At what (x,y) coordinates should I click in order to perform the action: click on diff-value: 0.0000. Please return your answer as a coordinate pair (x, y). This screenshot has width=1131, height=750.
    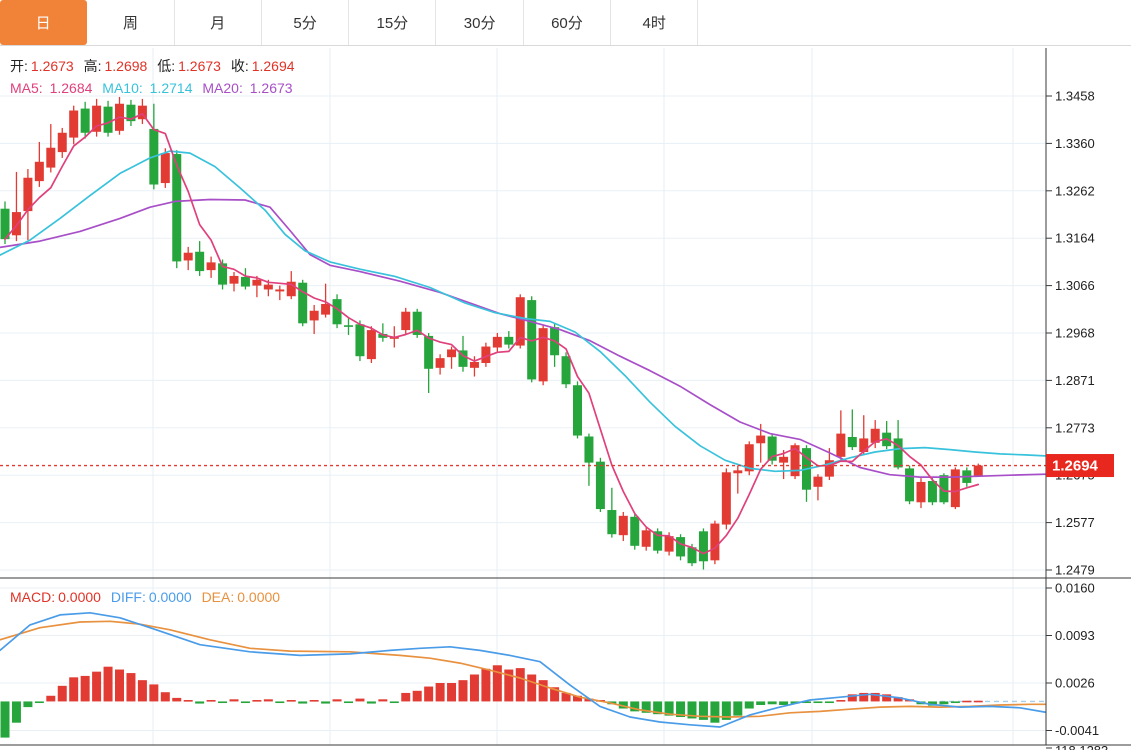
    Looking at the image, I should click on (170, 597).